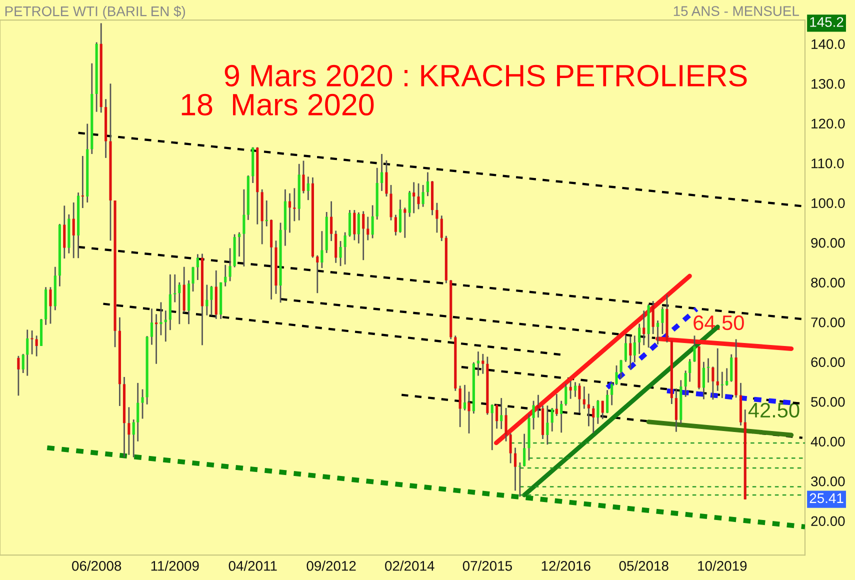 The width and height of the screenshot is (855, 580). Describe the element at coordinates (719, 322) in the screenshot. I see `annotation: 64.50` at that location.